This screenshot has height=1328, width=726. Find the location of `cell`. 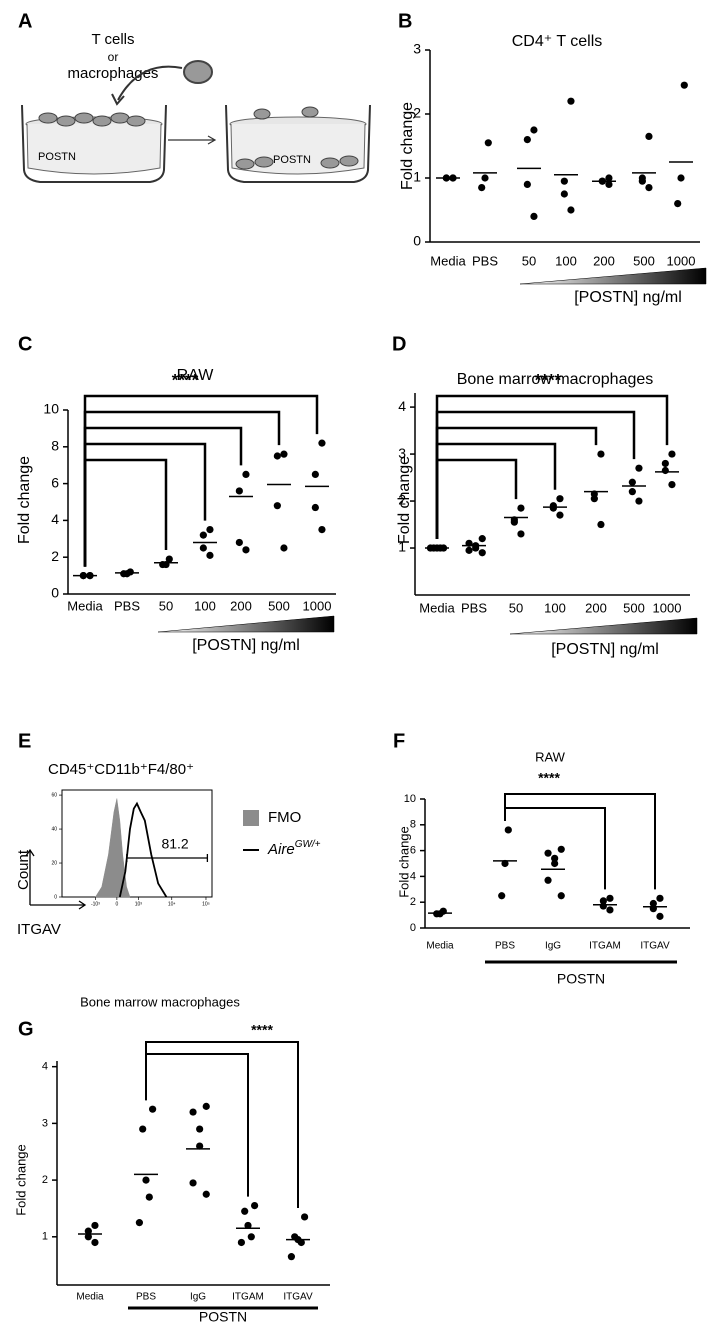

cell is located at coordinates (198, 72).